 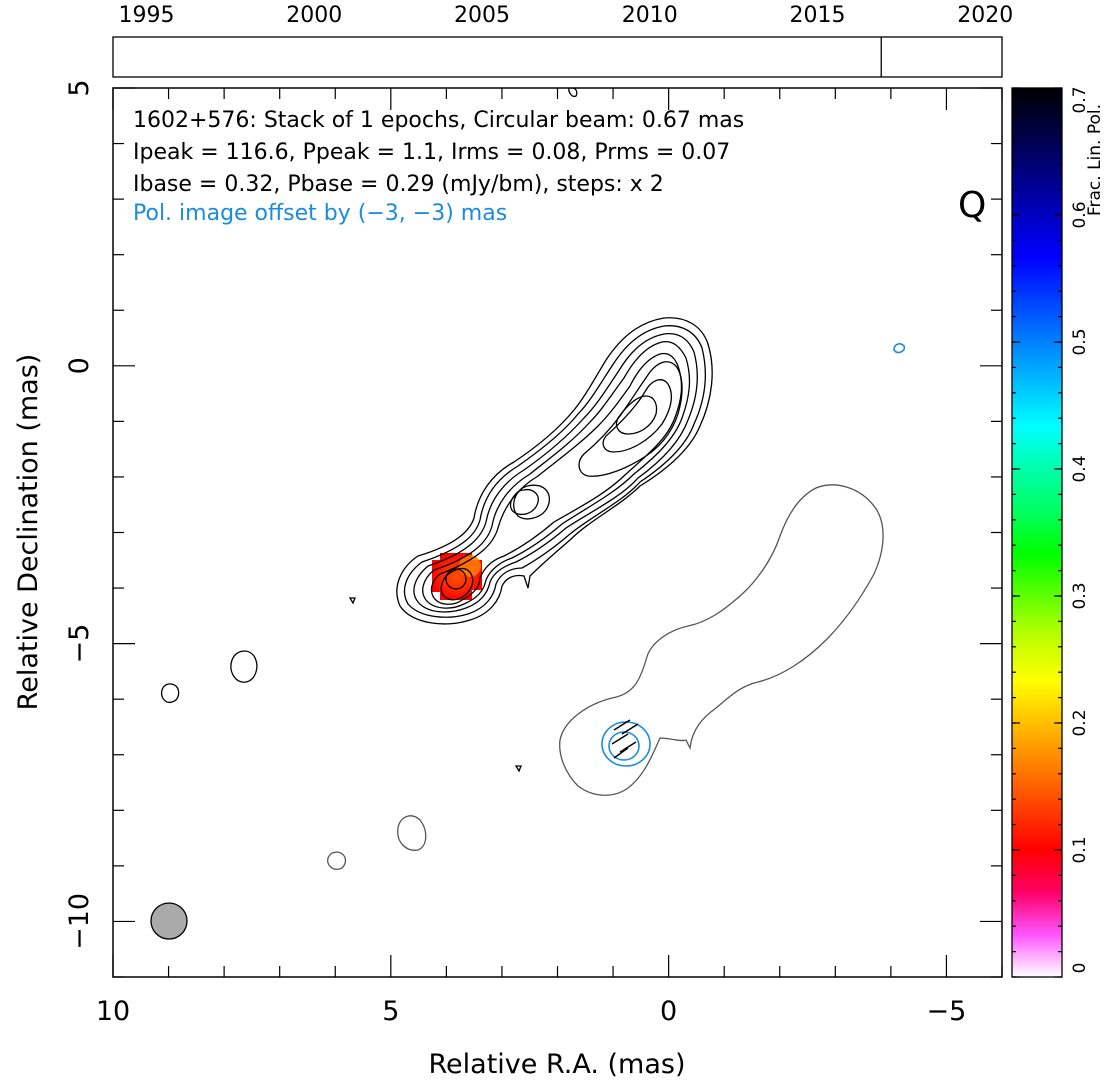 What do you see at coordinates (28, 532) in the screenshot?
I see `y-axis-label: Relative Declination (mas)` at bounding box center [28, 532].